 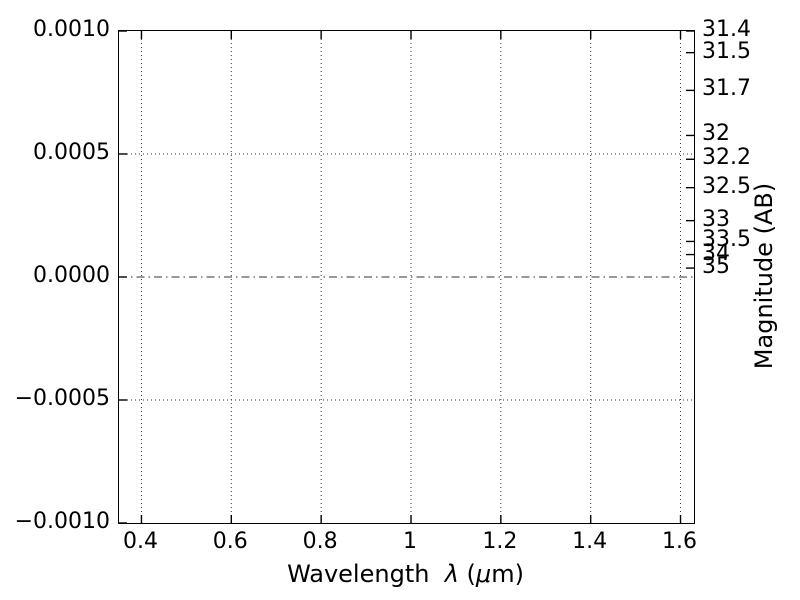 I want to click on x-axis-label: Wavelength λ (μm), so click(x=405, y=574).